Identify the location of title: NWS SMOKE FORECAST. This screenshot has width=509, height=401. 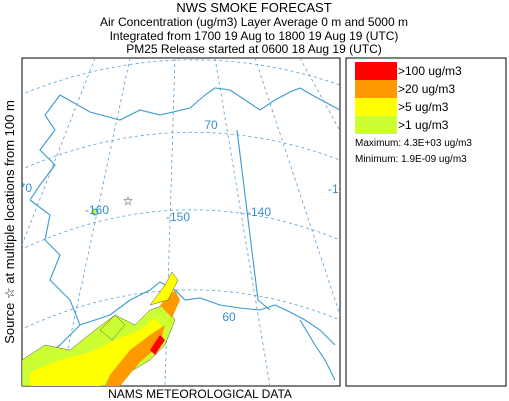
(253, 7).